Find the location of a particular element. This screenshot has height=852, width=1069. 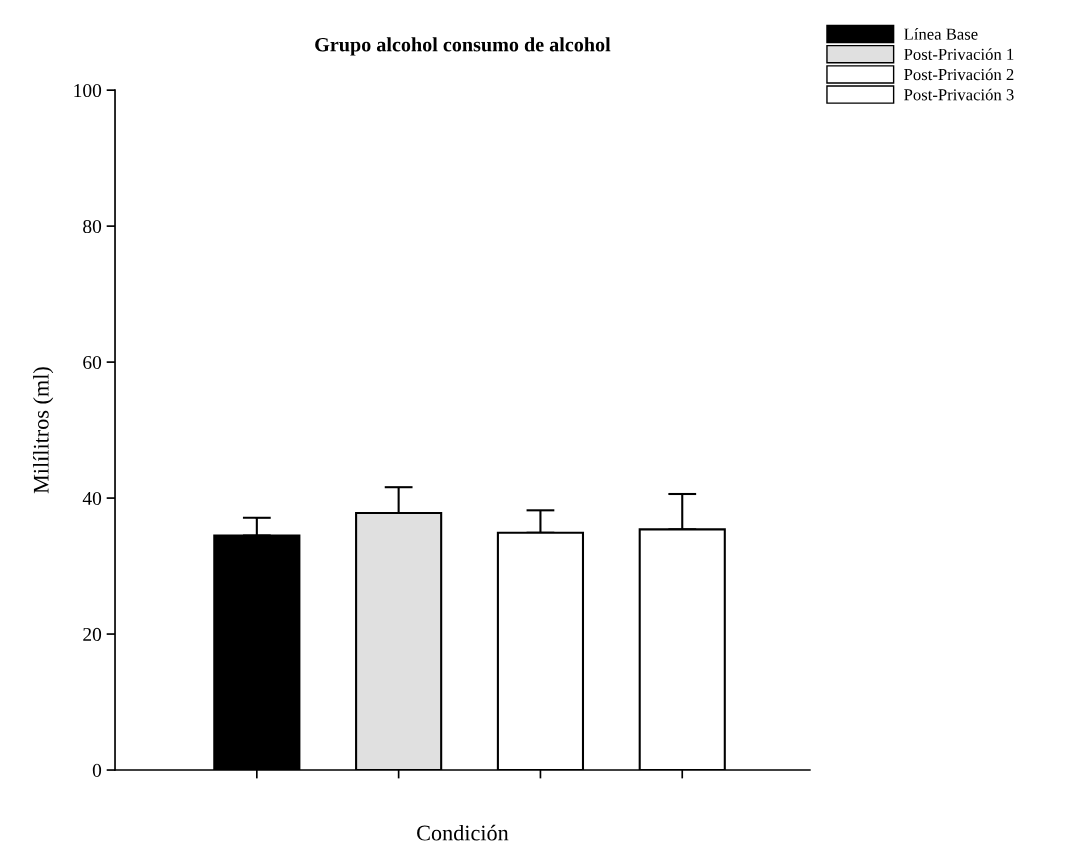

y-tick-label: 100 is located at coordinates (88, 90).